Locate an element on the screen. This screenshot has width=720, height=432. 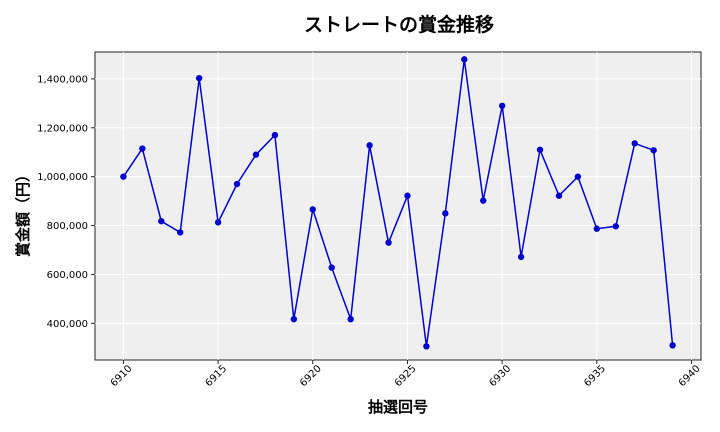
x-tick-label: 6925 is located at coordinates (406, 376).